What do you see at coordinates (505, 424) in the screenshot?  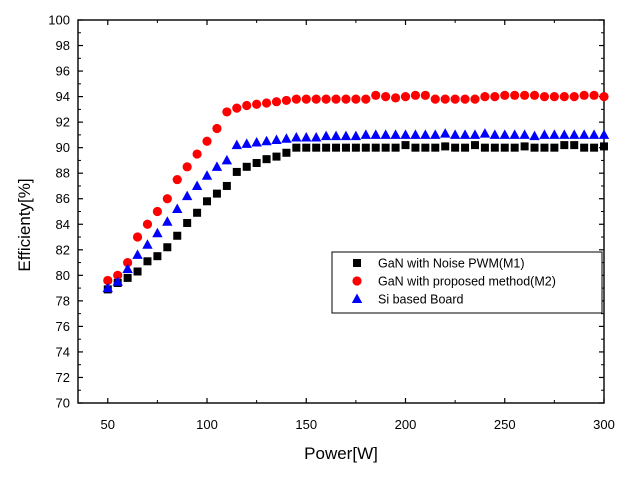 I see `x-tick-label: 250` at bounding box center [505, 424].